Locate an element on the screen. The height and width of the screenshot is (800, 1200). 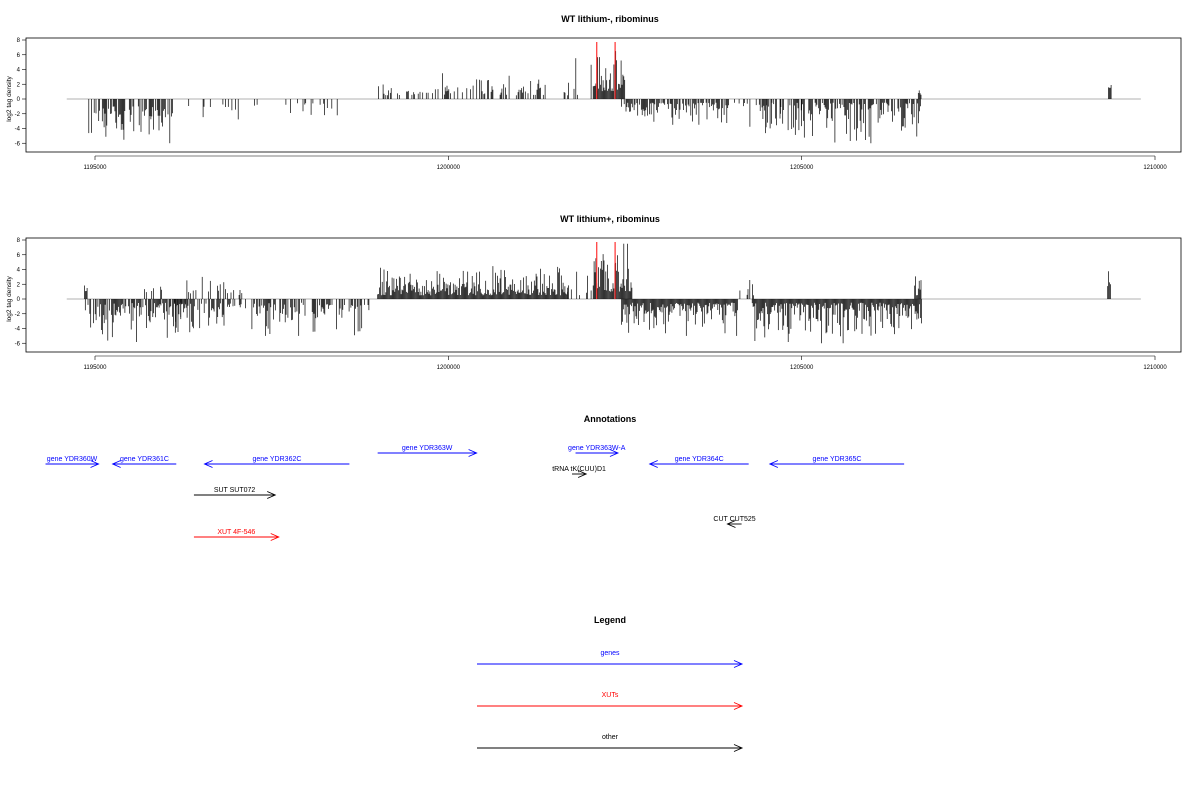
annotation-feature: gene YDR360W is located at coordinates (72, 462).